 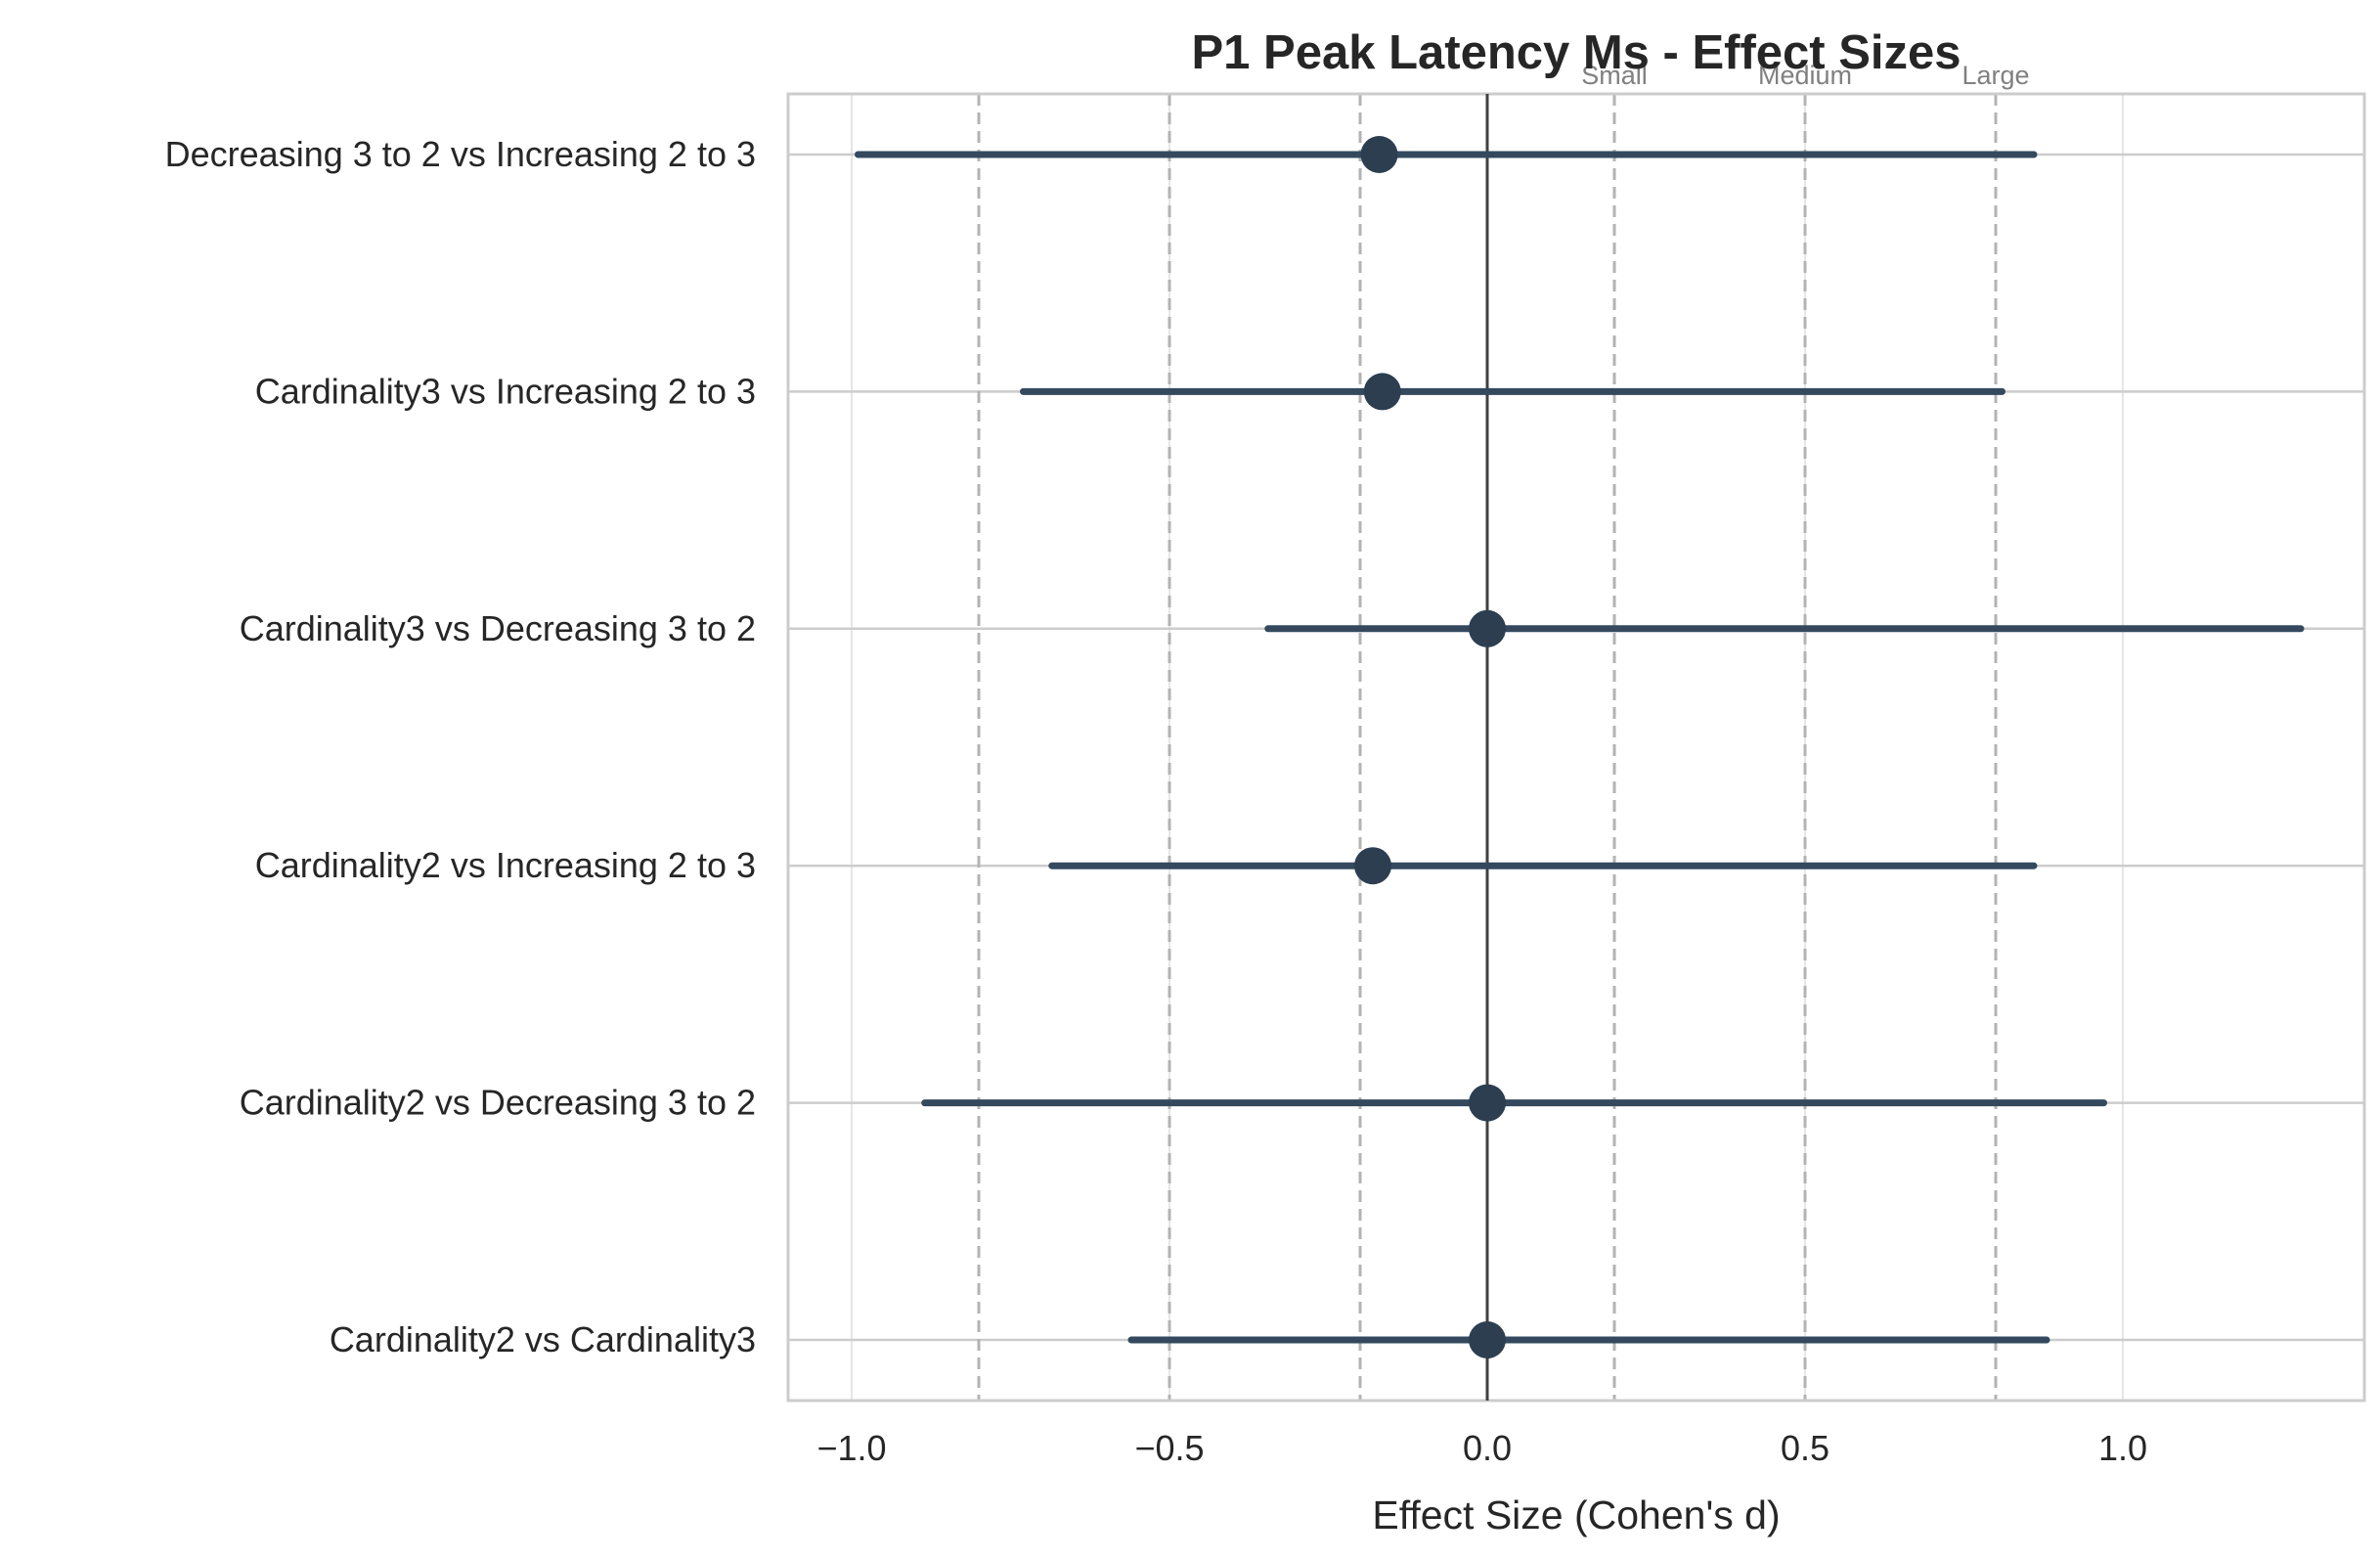 What do you see at coordinates (1995, 75) in the screenshot?
I see `threshold-label: Large` at bounding box center [1995, 75].